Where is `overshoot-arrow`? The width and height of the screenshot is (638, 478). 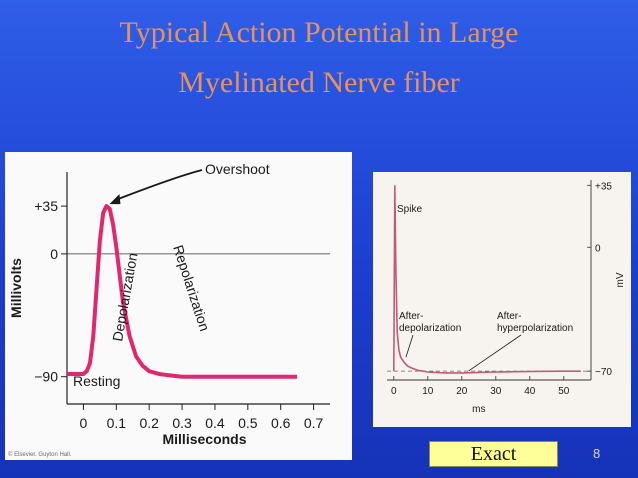
overshoot-arrow is located at coordinates (159, 185).